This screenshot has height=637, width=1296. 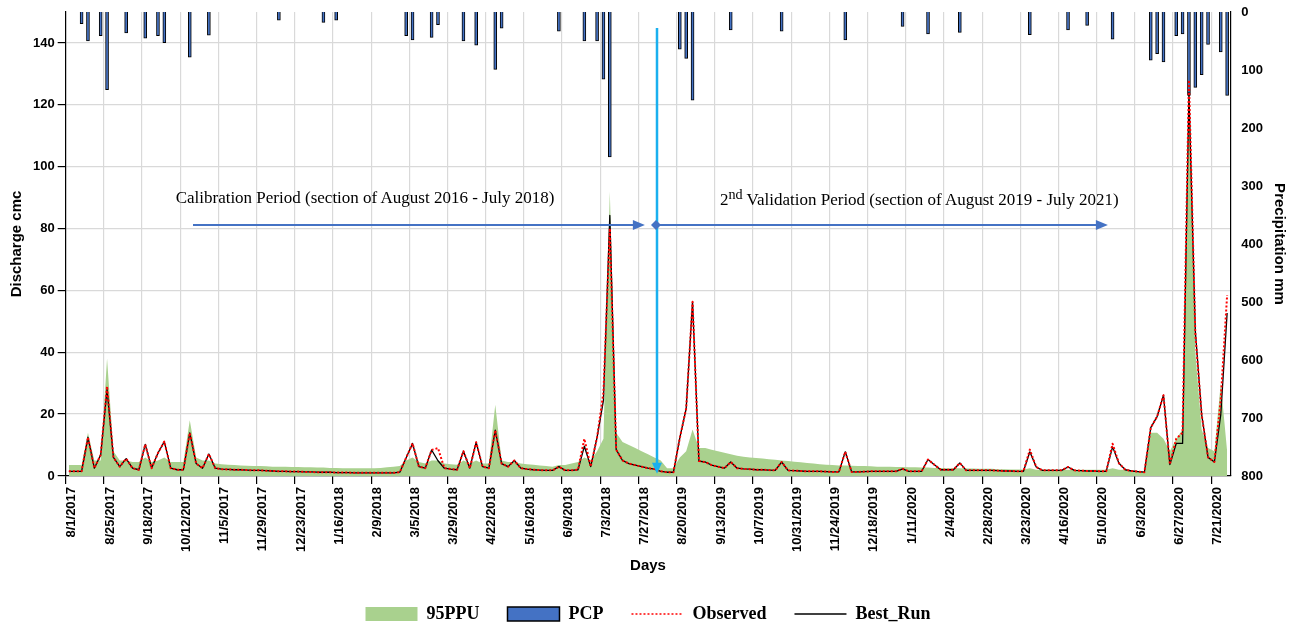 What do you see at coordinates (919, 198) in the screenshot?
I see `annotation: 2$^{nd}$ Validation Period (section of August 2019 - July 2021)` at bounding box center [919, 198].